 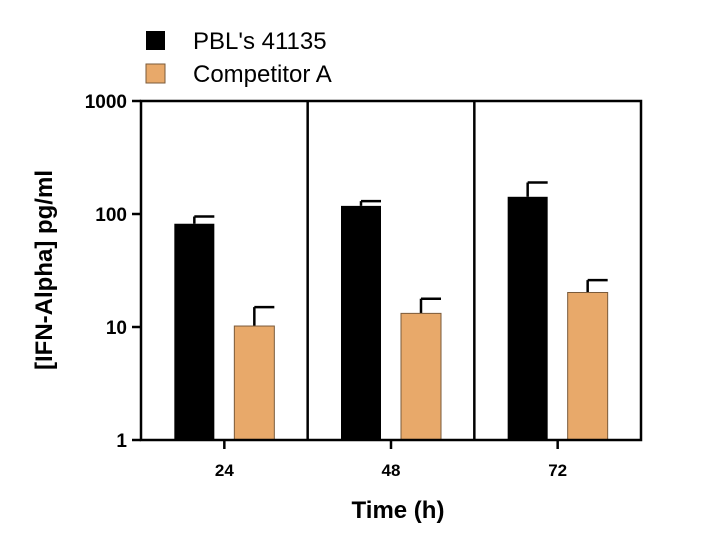 What do you see at coordinates (391, 460) in the screenshot?
I see `x-axis: 24 48 72` at bounding box center [391, 460].